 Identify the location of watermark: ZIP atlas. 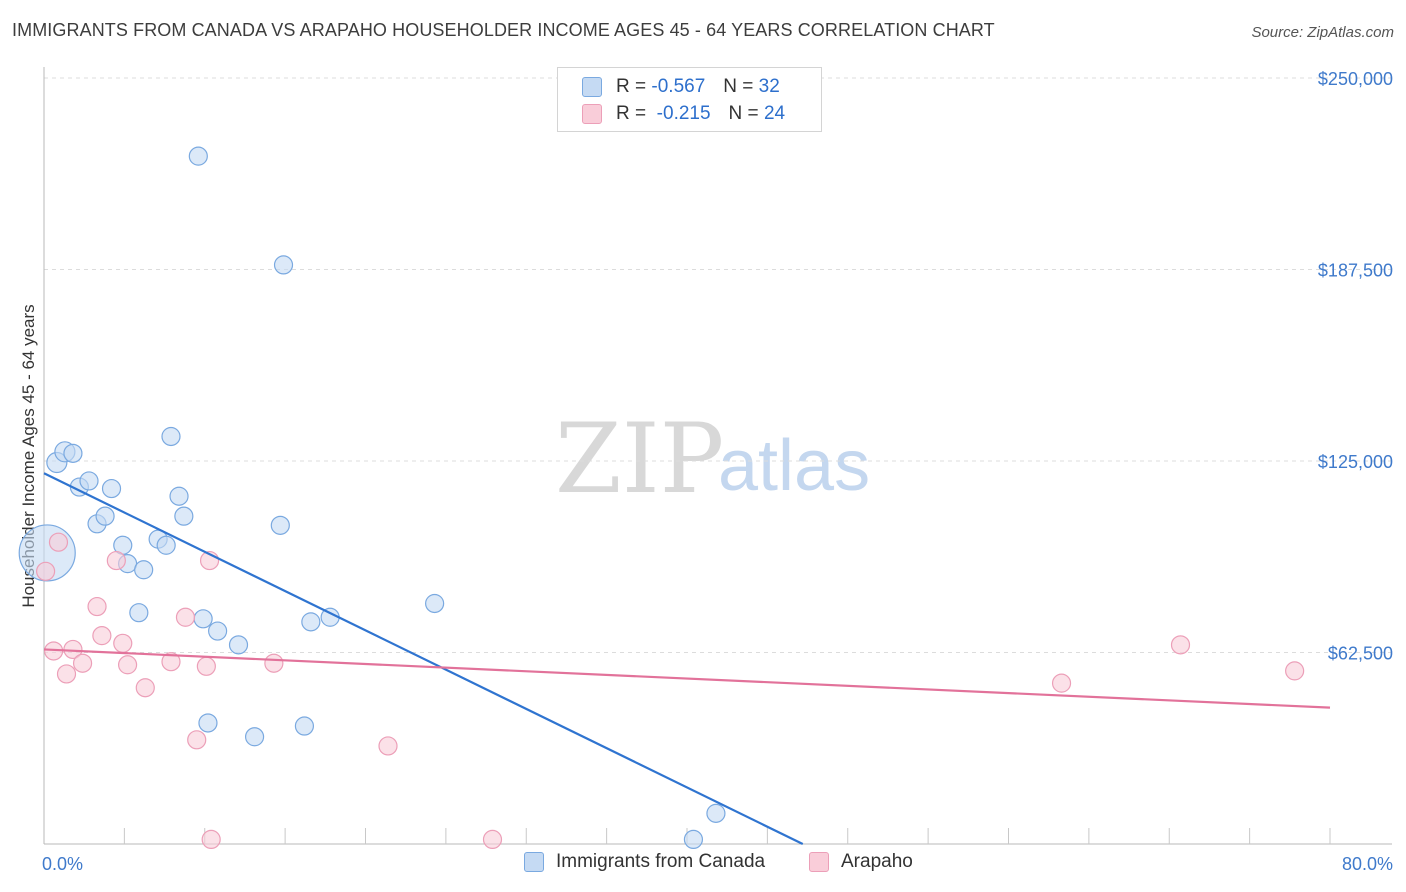
(712, 459).